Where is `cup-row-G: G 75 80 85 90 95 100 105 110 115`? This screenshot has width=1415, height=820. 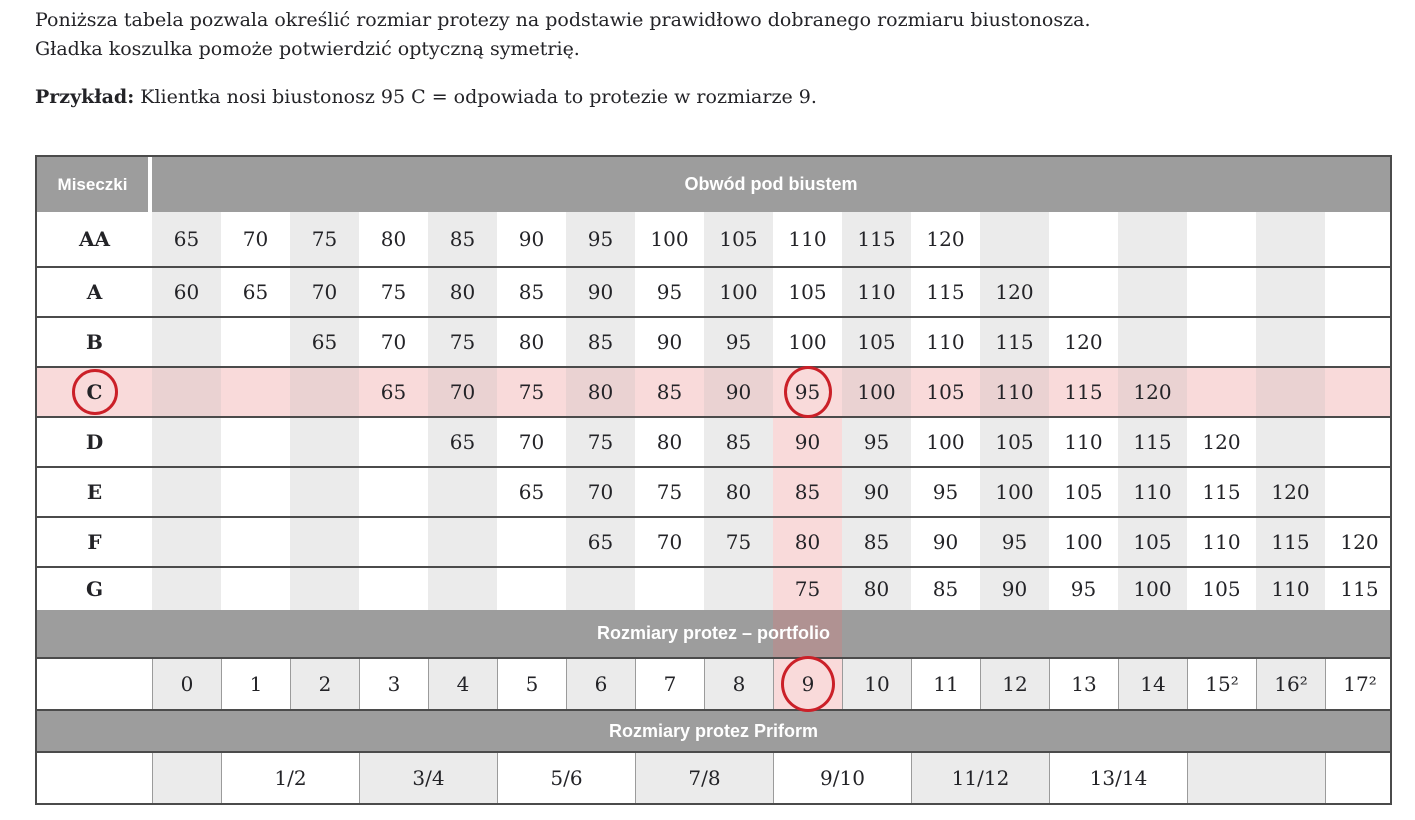 cup-row-G: G 75 80 85 90 95 100 105 110 115 is located at coordinates (713, 588).